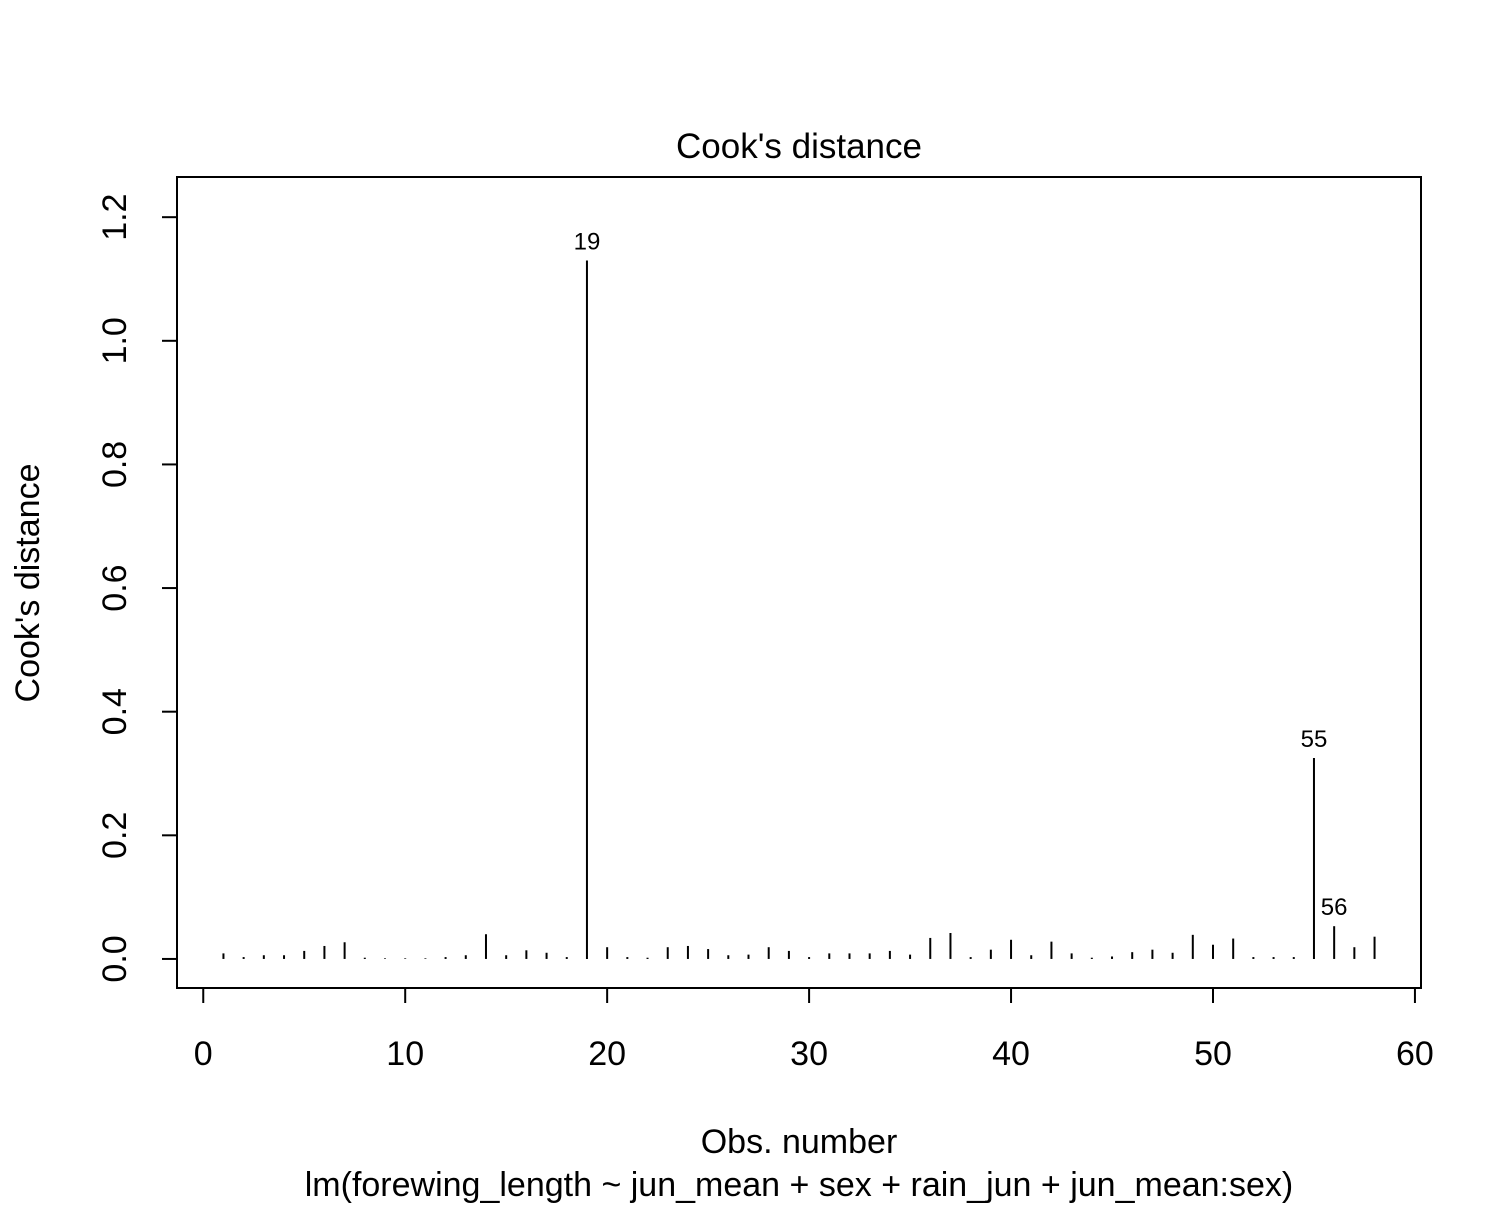  I want to click on y-tick-label: 1.0, so click(115, 340).